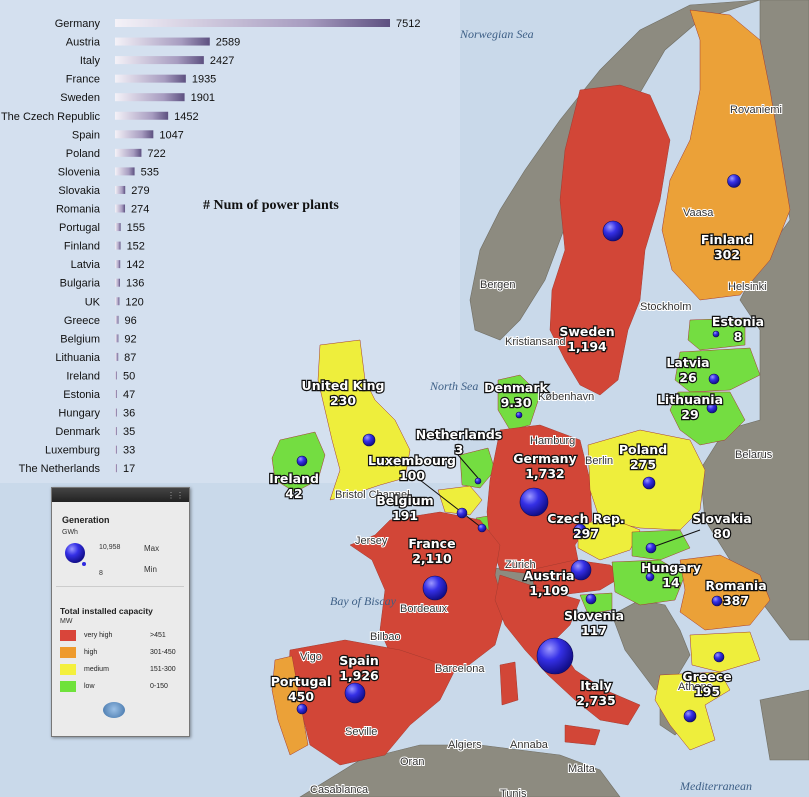 This screenshot has width=809, height=797. I want to click on city-malta: Malta, so click(582, 769).